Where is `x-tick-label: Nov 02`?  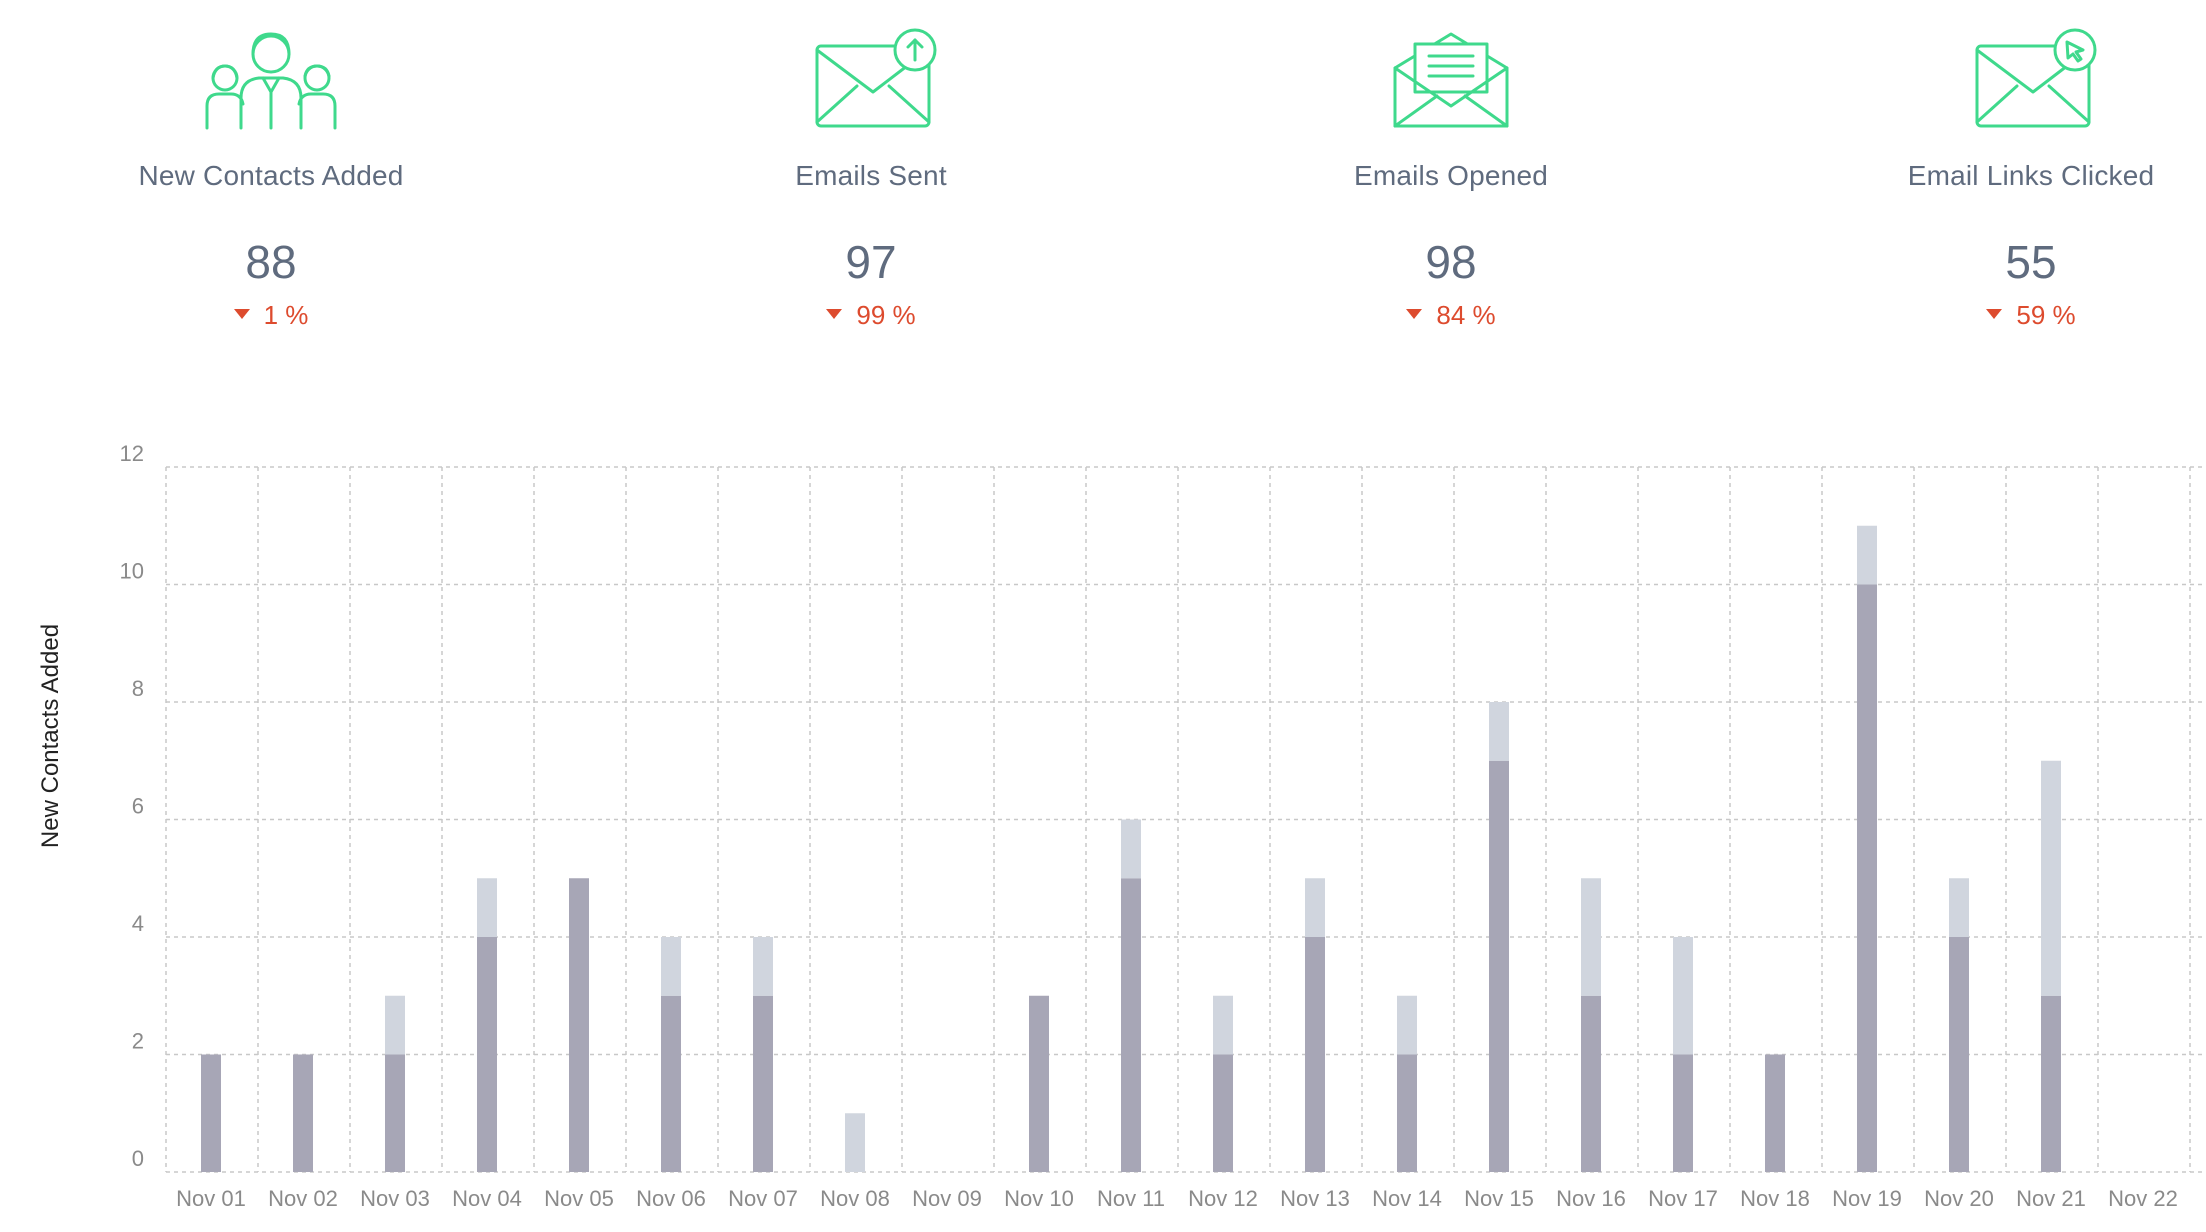 x-tick-label: Nov 02 is located at coordinates (303, 1198).